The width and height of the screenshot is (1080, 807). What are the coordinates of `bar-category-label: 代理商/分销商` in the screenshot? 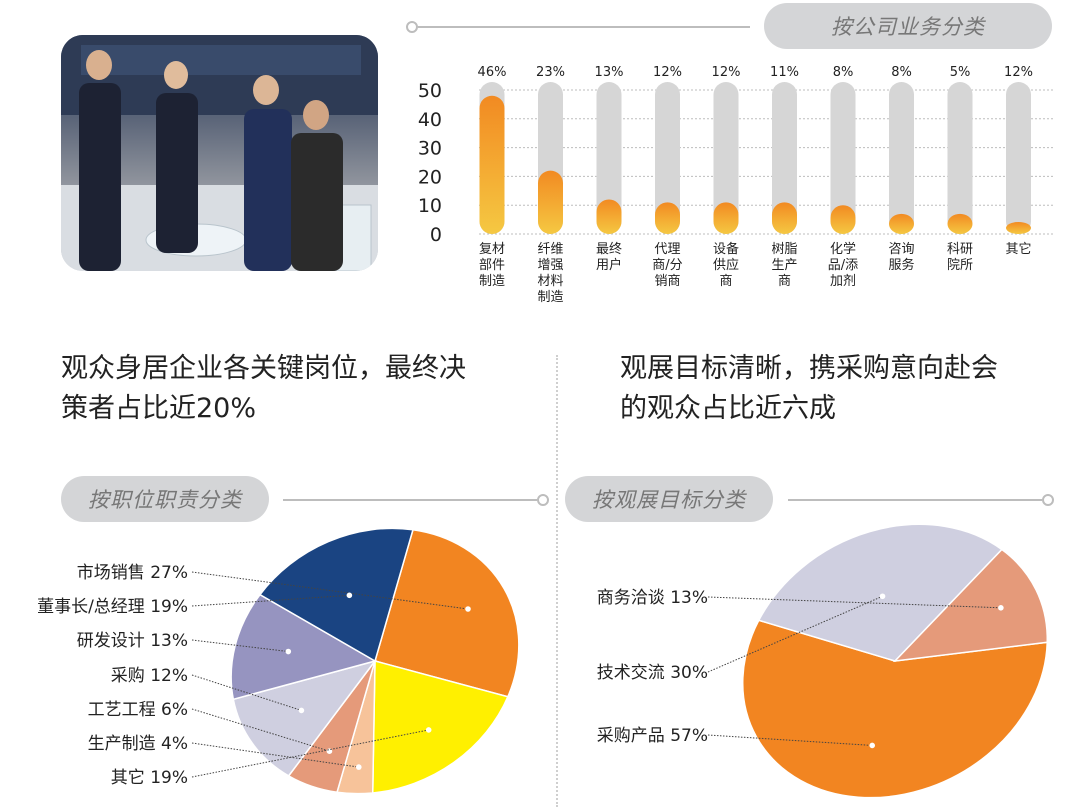 It's located at (667, 265).